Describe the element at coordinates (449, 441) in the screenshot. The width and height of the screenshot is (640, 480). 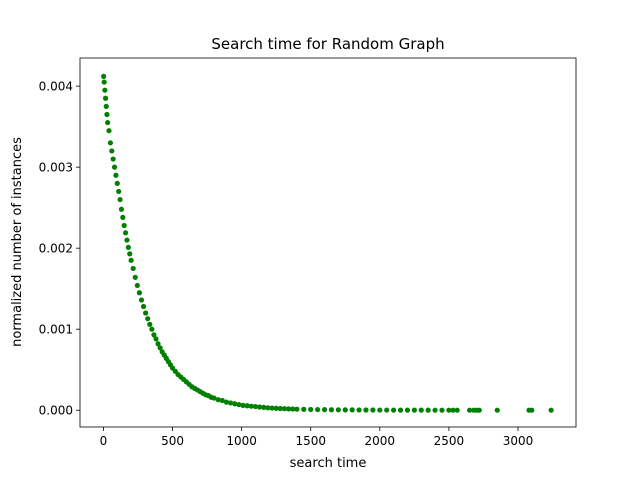
I see `x-tick-label: 2500` at that location.